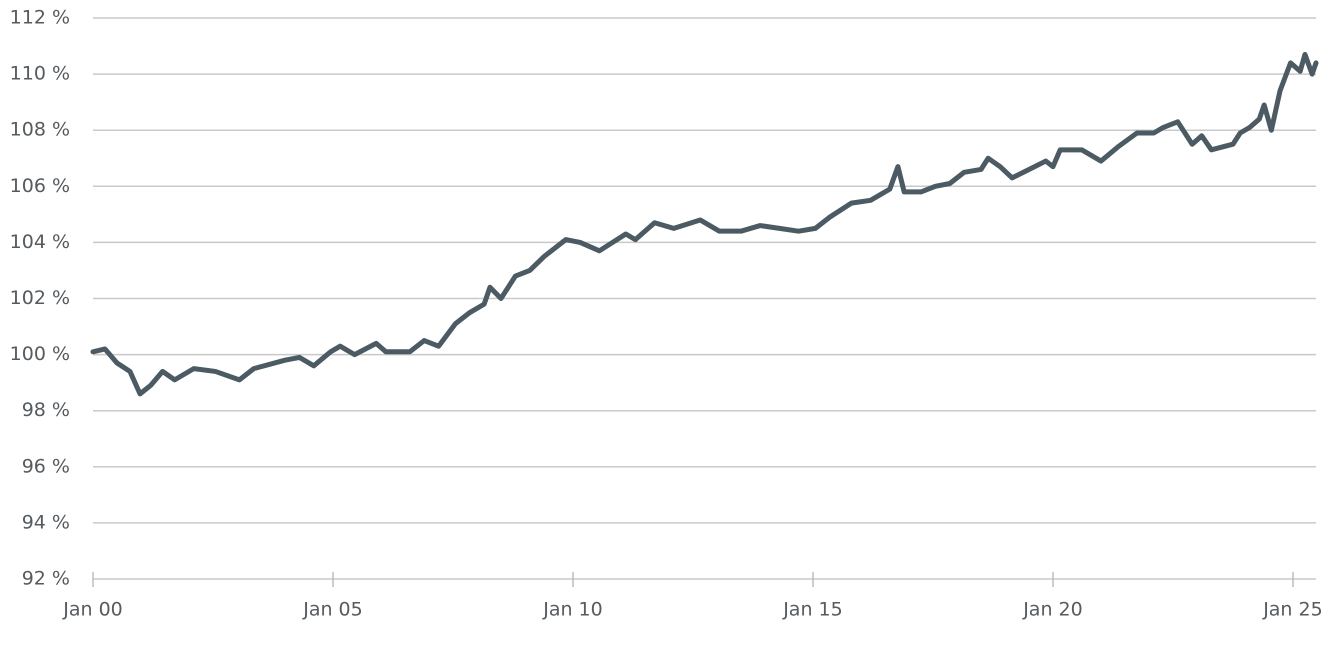 This screenshot has width=1335, height=646. I want to click on x-tick-label: Jan 15, so click(812, 610).